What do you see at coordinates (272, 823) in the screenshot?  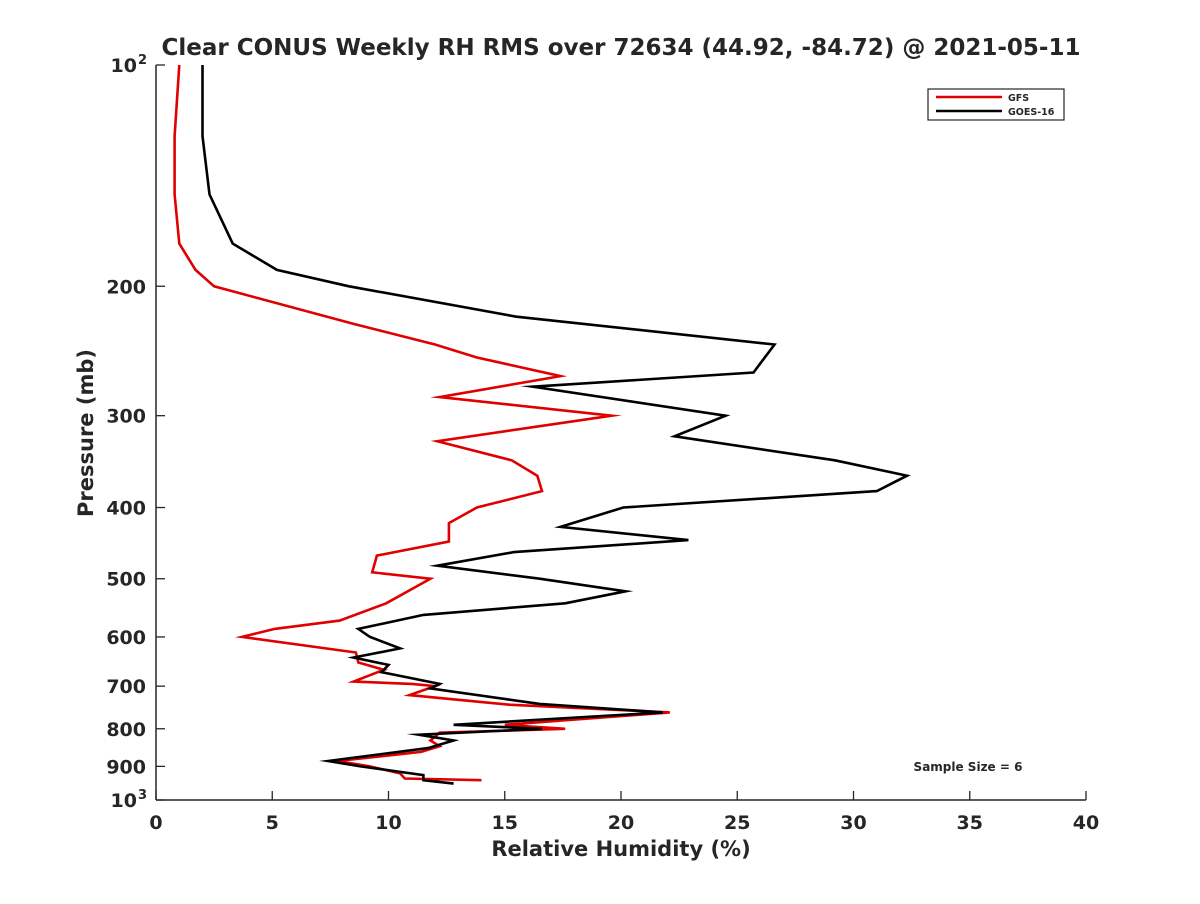 I see `x-tick-label: 5` at bounding box center [272, 823].